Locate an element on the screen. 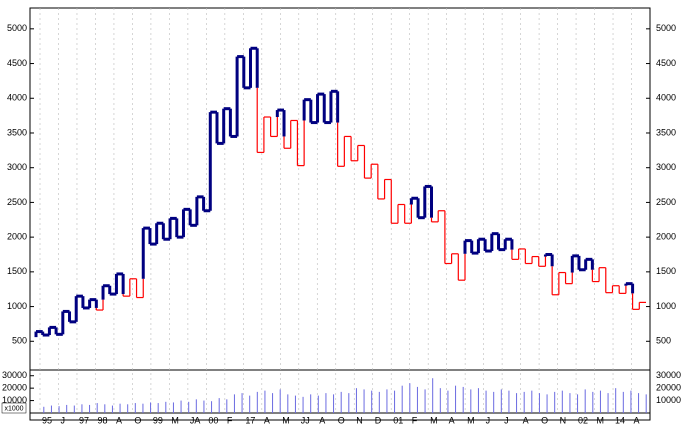 The image size is (685, 428). x-tick-label: D is located at coordinates (378, 420).